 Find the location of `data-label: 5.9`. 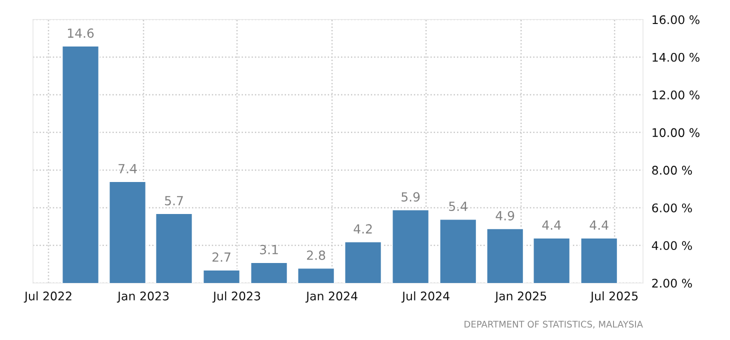

data-label: 5.9 is located at coordinates (411, 197).